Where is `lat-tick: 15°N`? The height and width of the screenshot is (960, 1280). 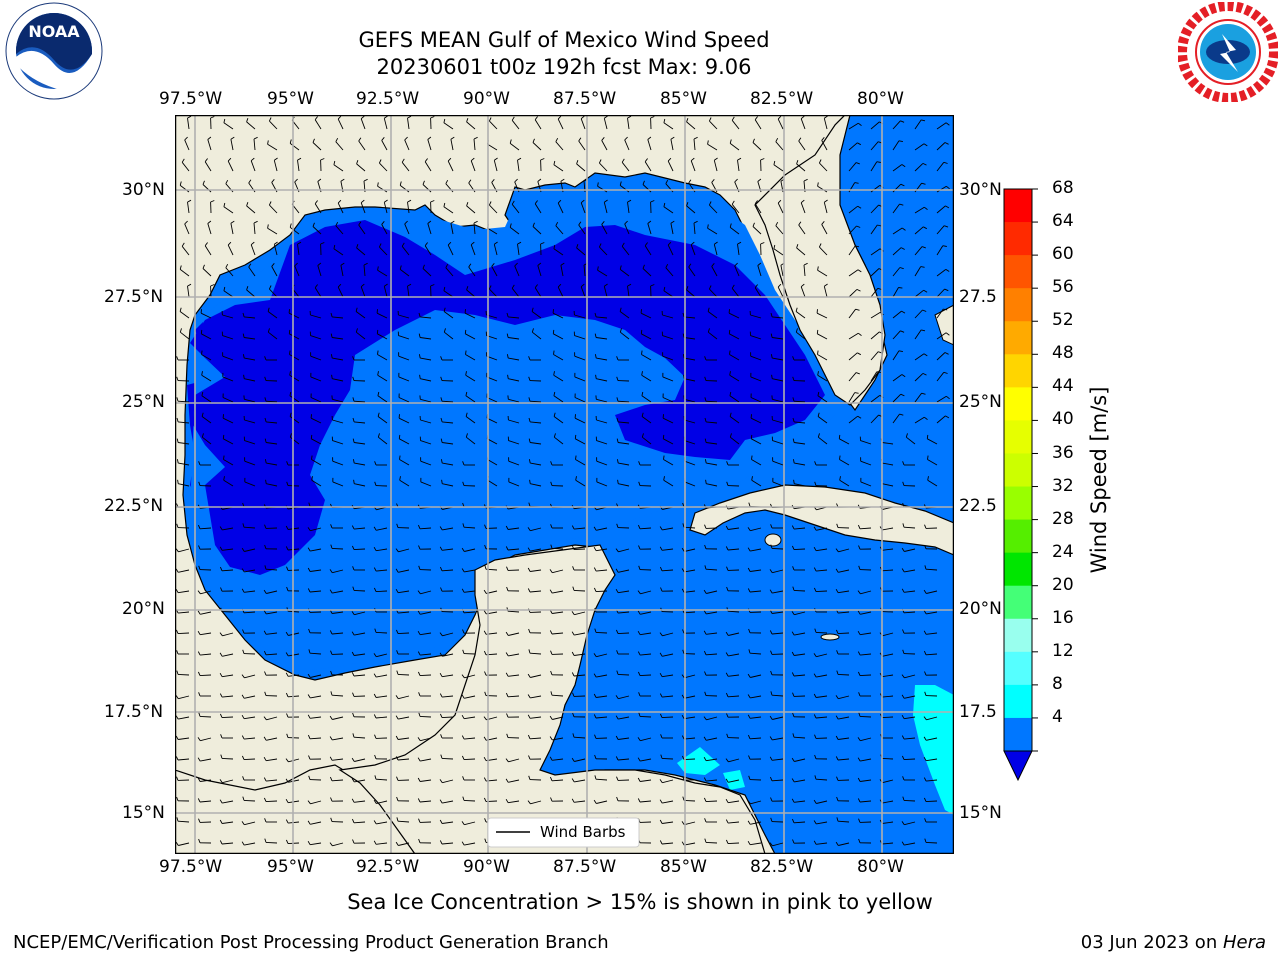
lat-tick: 15°N is located at coordinates (980, 813).